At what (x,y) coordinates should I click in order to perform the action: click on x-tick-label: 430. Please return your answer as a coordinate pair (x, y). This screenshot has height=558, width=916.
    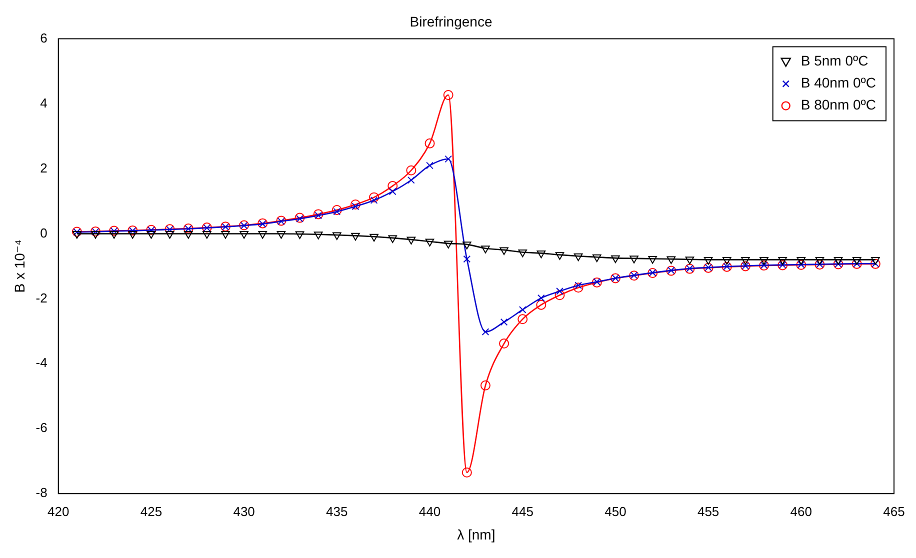
    Looking at the image, I should click on (244, 511).